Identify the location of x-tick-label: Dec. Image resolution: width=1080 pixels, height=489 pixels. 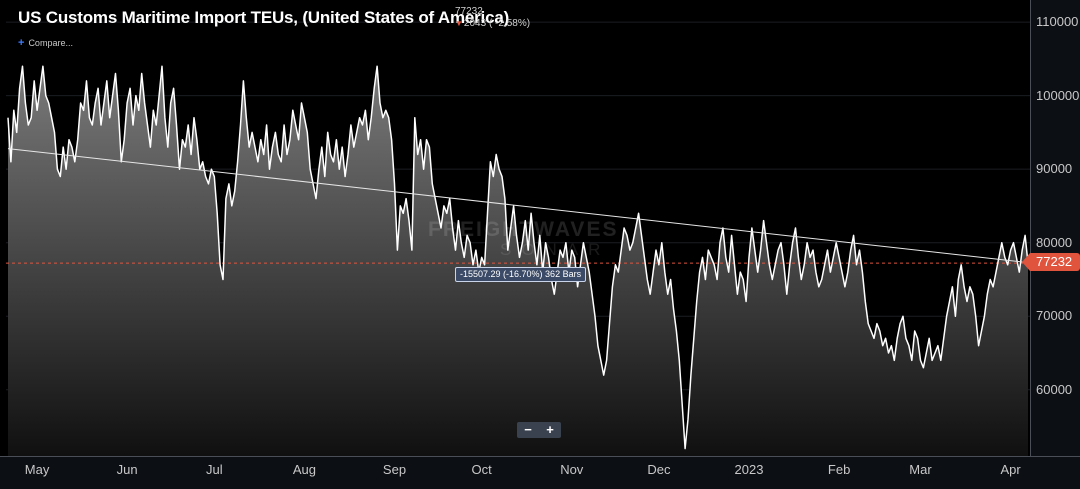
(659, 469).